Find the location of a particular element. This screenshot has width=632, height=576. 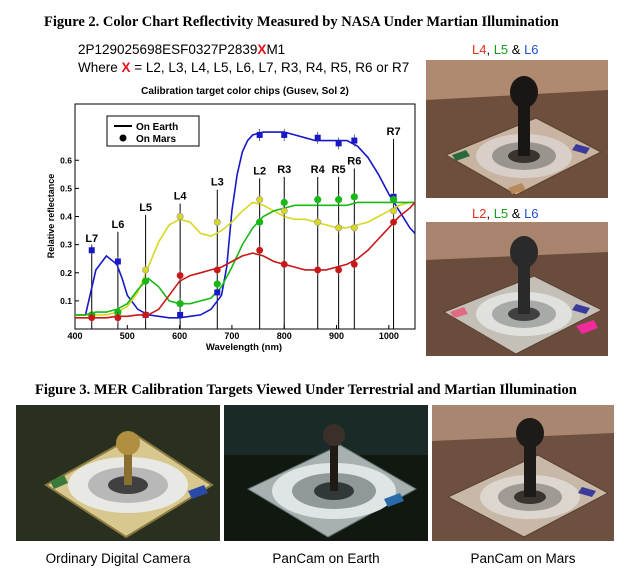

filter-label-l4: L4 is located at coordinates (181, 197).